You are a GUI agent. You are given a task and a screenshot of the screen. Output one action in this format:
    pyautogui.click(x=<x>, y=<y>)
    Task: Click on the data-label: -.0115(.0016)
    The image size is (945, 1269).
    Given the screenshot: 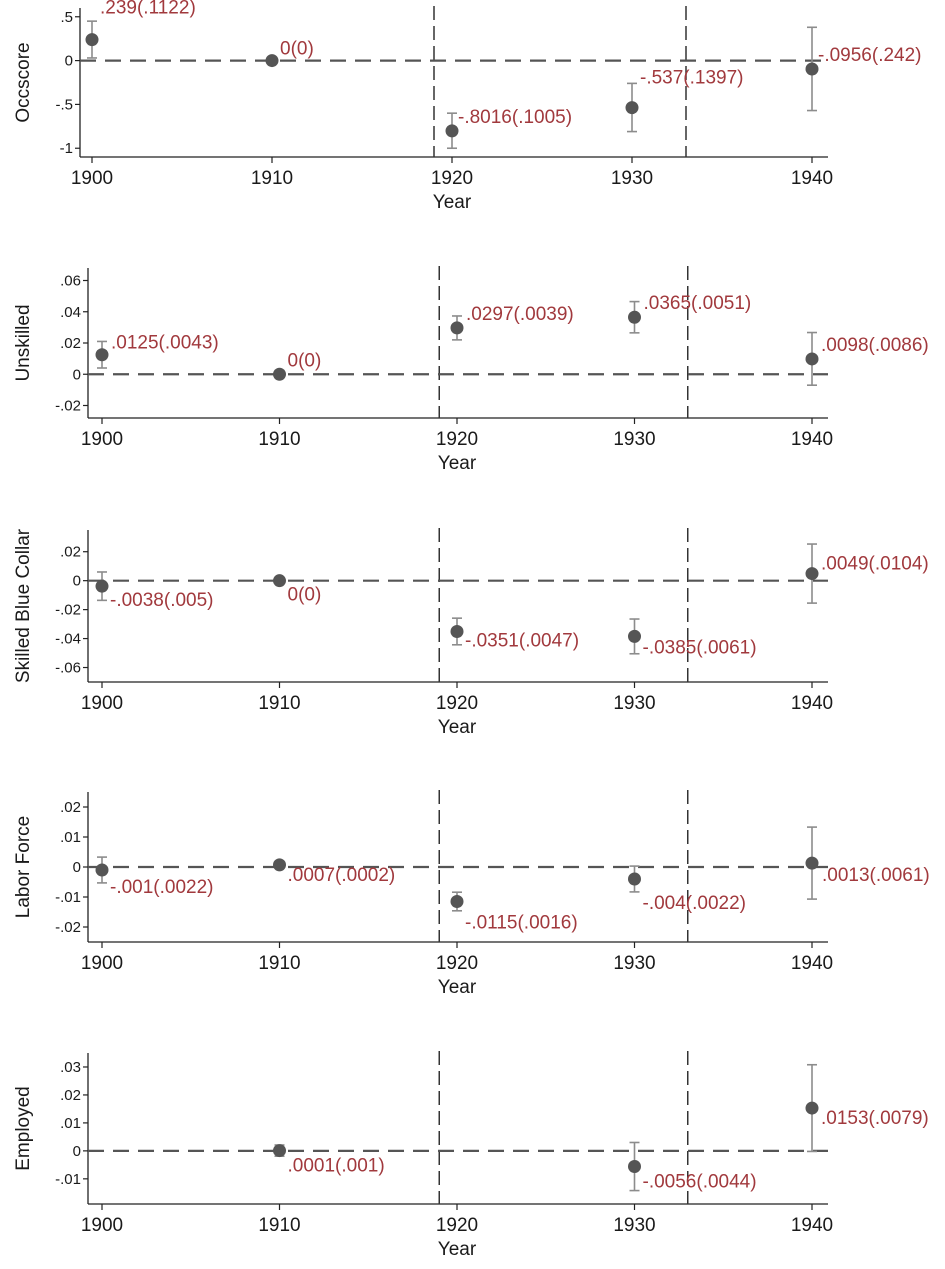 What is the action you would take?
    pyautogui.click(x=521, y=923)
    